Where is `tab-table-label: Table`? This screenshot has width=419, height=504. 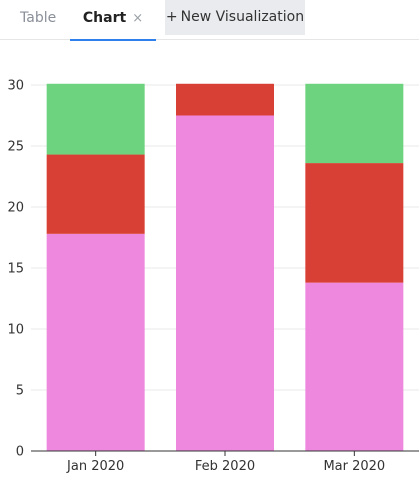
tab-table-label: Table is located at coordinates (38, 18).